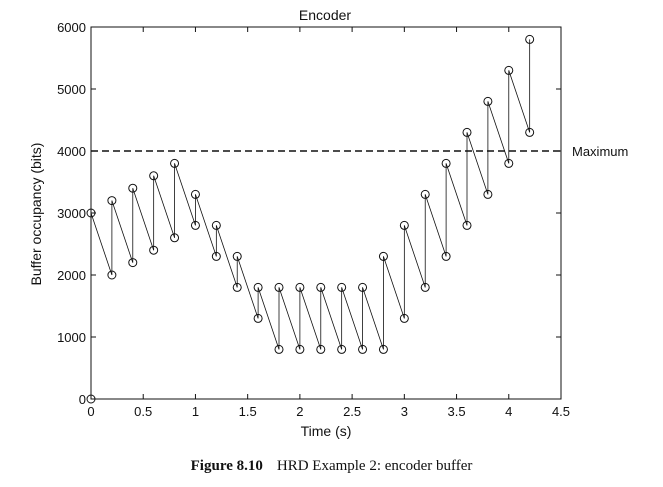 This screenshot has width=663, height=487. What do you see at coordinates (143, 411) in the screenshot?
I see `x-tick-label: 0.5` at bounding box center [143, 411].